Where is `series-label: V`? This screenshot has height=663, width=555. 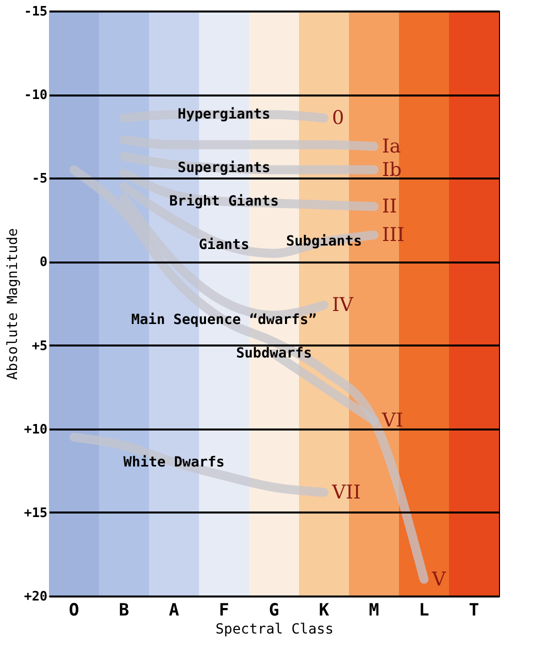
series-label: V is located at coordinates (438, 579).